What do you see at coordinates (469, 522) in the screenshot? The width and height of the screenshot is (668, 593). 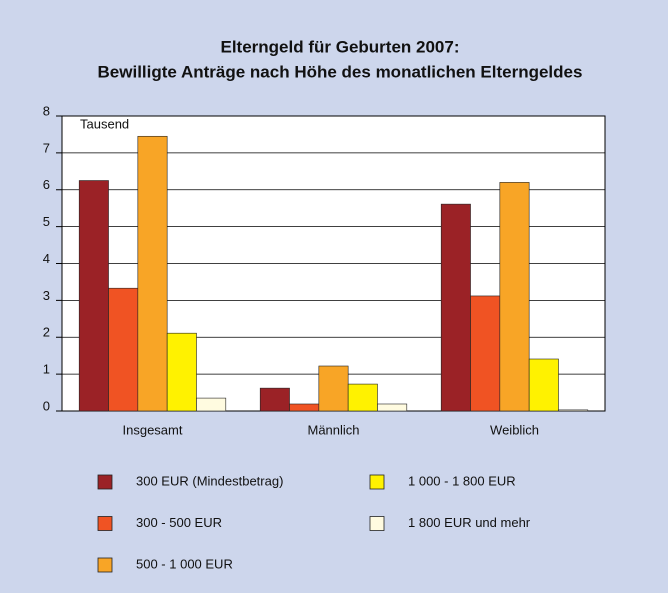 I see `legend-label: 1 800 EUR und mehr` at bounding box center [469, 522].